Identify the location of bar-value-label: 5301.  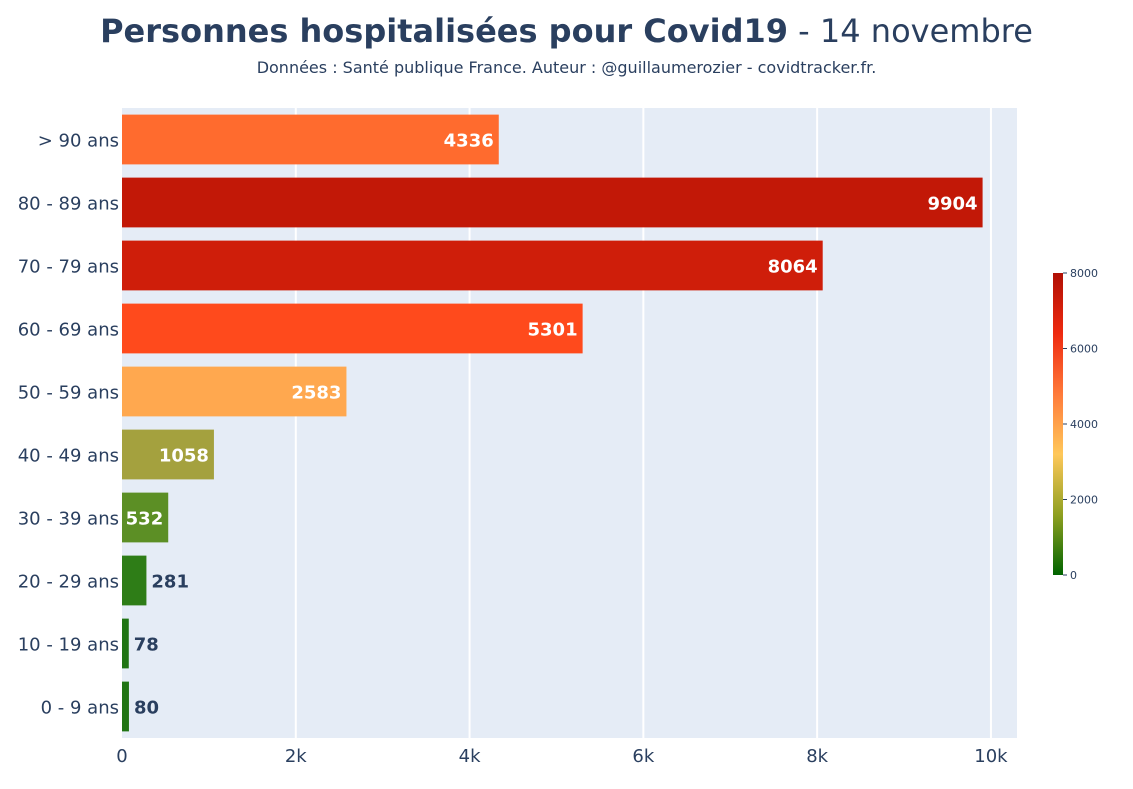
(553, 330).